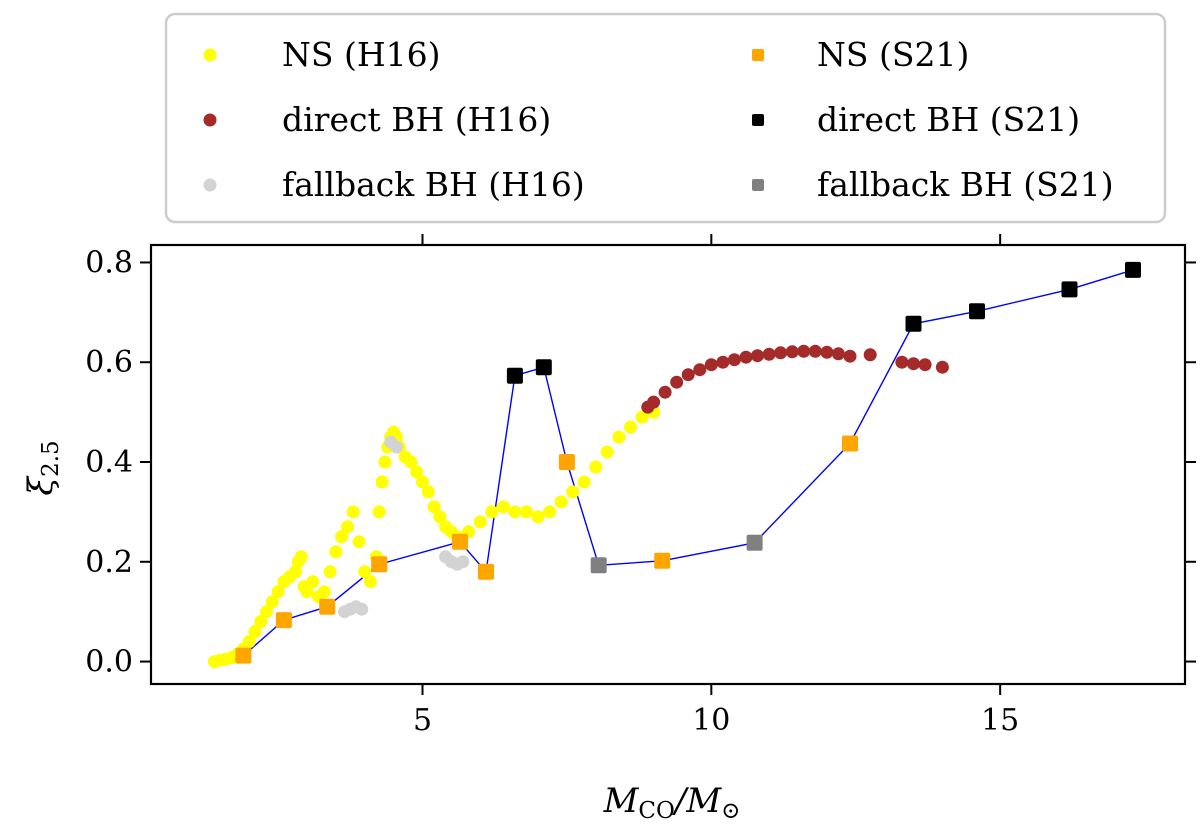  I want to click on legend-label: fallback BH (S21), so click(965, 184).